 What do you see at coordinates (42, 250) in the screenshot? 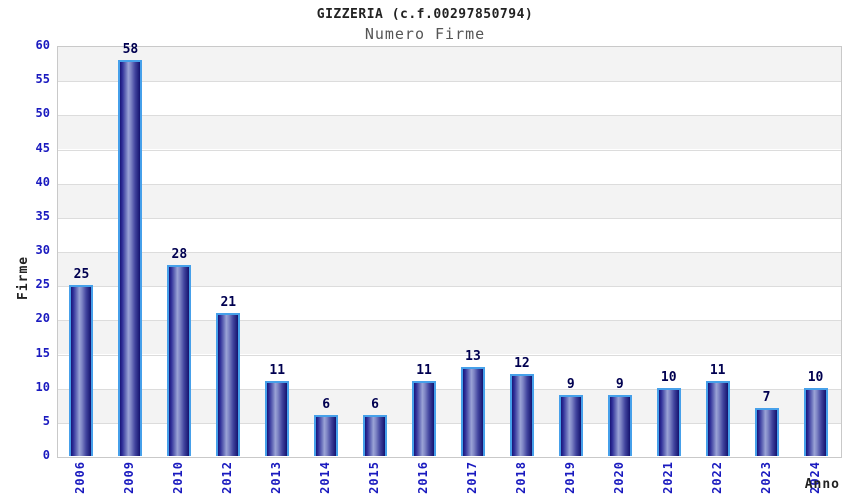
I see `y-tick-label: 30` at bounding box center [42, 250].